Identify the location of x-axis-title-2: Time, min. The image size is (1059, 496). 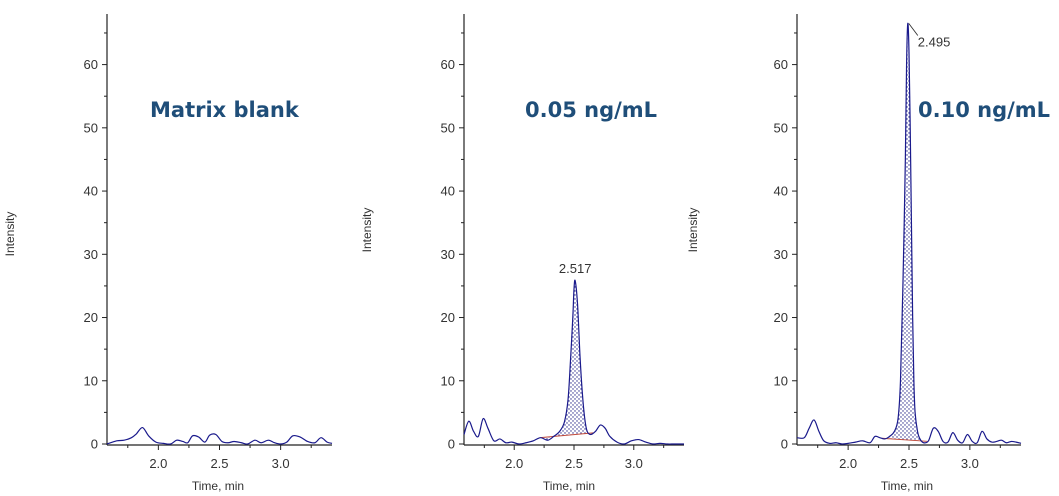
(569, 486).